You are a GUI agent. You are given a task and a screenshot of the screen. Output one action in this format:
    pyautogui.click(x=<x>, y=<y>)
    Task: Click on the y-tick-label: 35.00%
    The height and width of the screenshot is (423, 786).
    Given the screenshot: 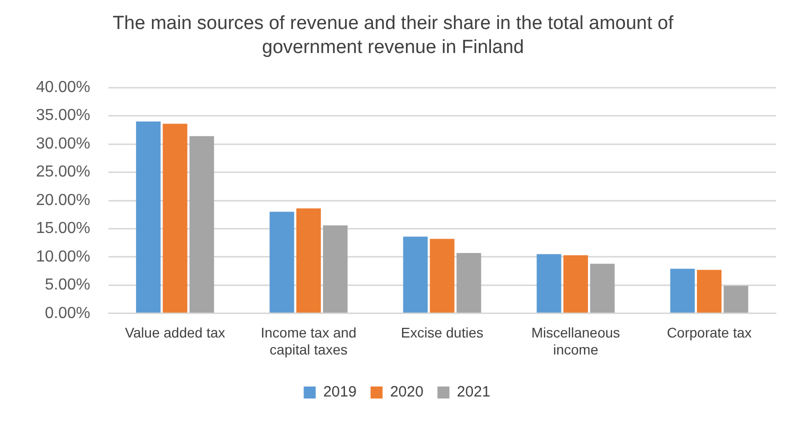 What is the action you would take?
    pyautogui.click(x=63, y=115)
    